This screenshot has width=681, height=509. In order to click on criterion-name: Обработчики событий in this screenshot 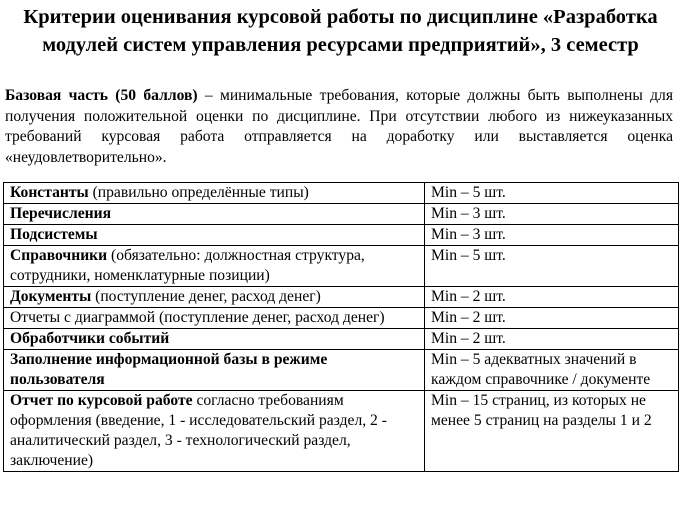, I will do `click(90, 338)`.